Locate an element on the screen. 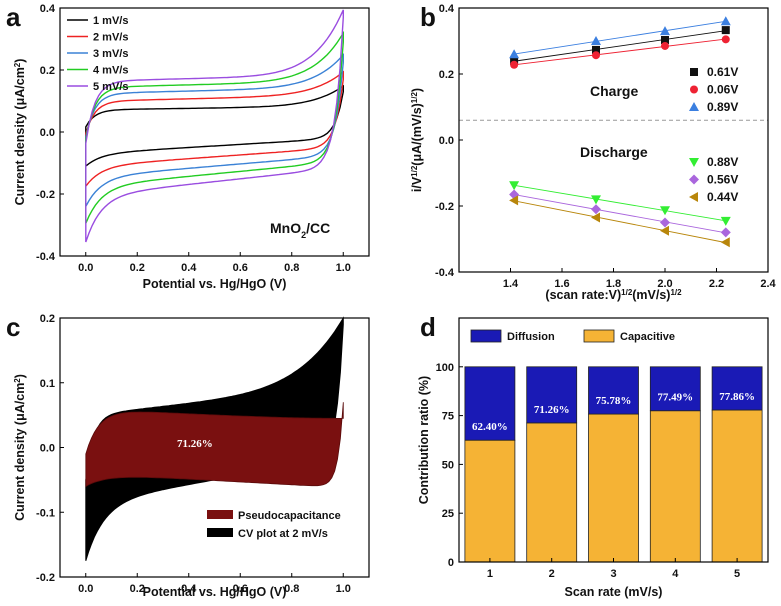  a-ytick-label: 0.0 is located at coordinates (47, 133).